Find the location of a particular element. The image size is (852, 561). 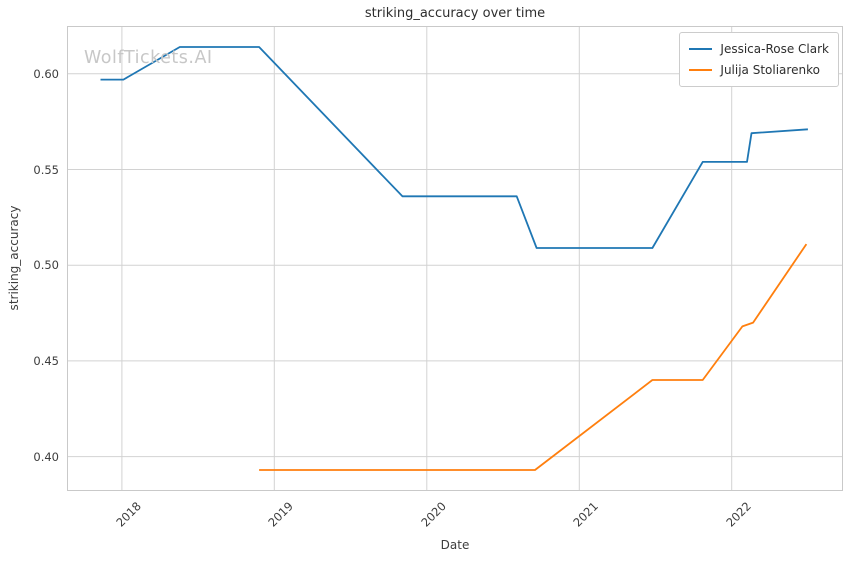

y-tick-label: 0.60 is located at coordinates (46, 73).